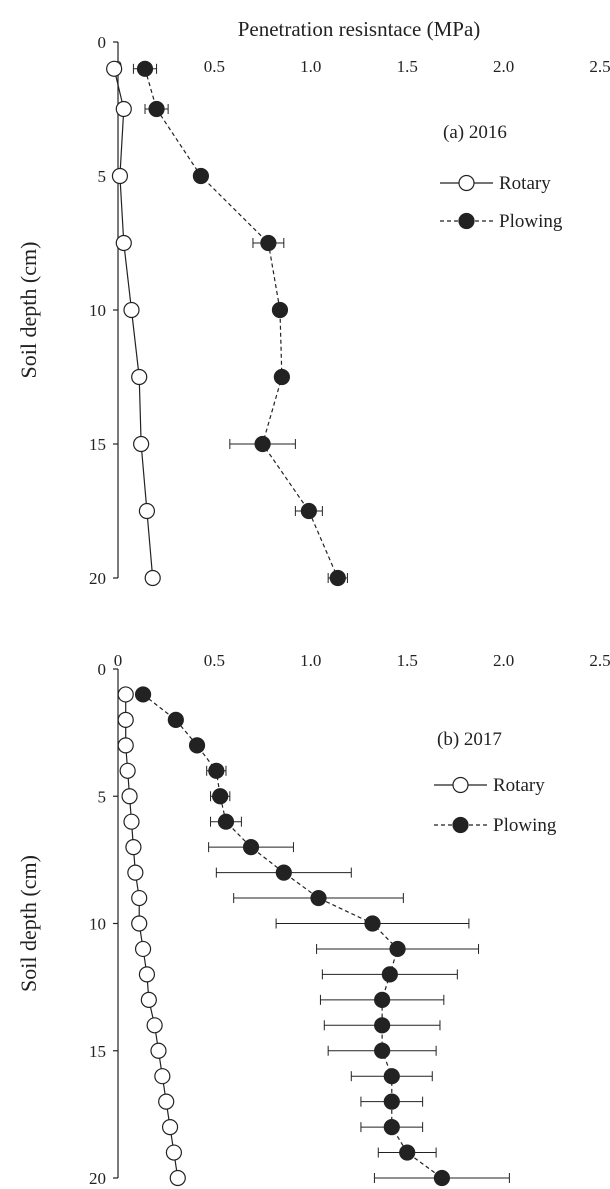 The image size is (610, 1189). I want to click on chart-title: Penetration resisntace (MPa), so click(359, 29).